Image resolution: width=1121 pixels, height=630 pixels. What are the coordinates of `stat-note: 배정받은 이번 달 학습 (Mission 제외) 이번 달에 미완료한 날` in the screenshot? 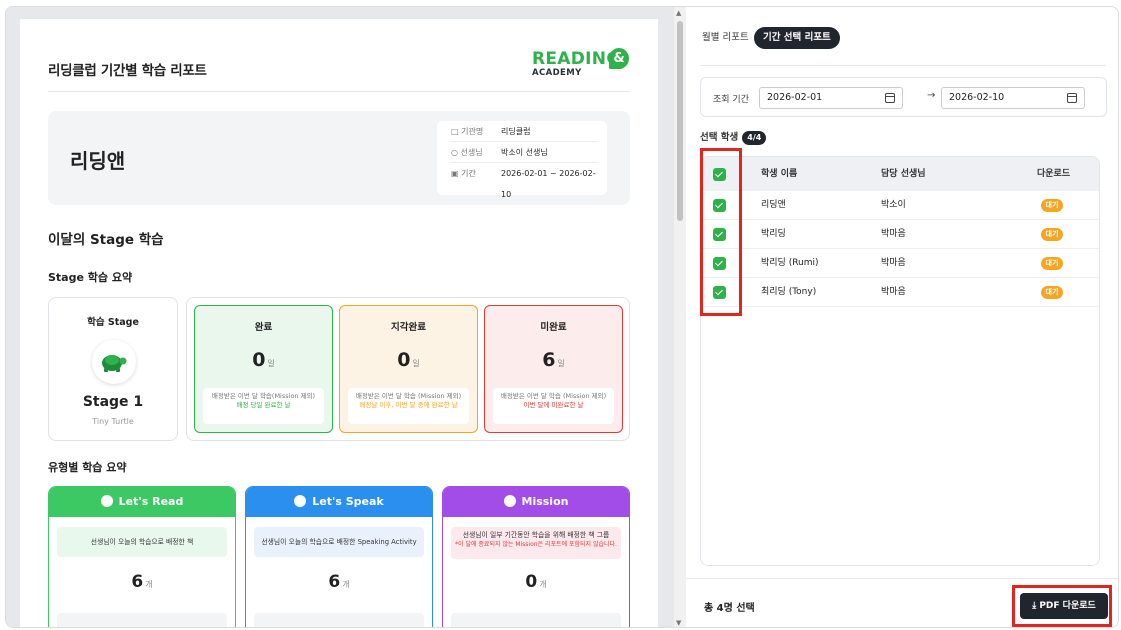 It's located at (553, 406).